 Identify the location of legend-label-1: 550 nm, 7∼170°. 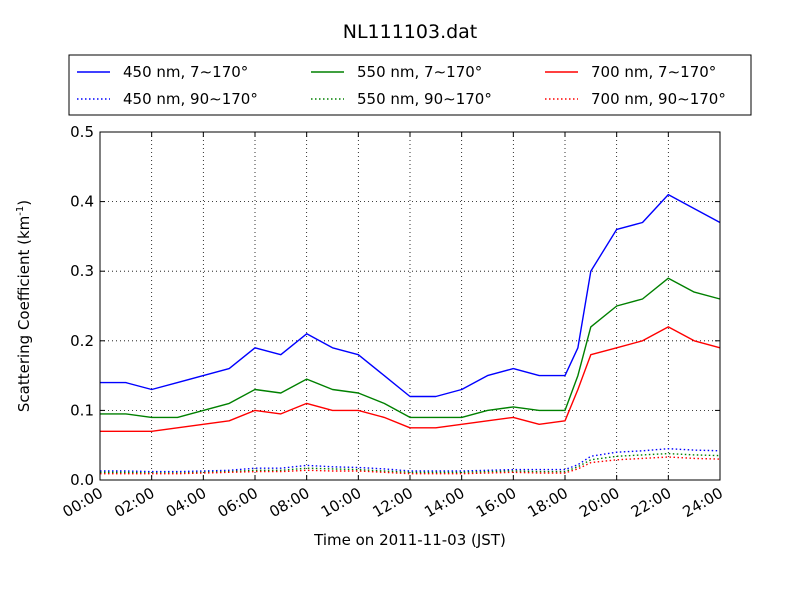
(419, 72).